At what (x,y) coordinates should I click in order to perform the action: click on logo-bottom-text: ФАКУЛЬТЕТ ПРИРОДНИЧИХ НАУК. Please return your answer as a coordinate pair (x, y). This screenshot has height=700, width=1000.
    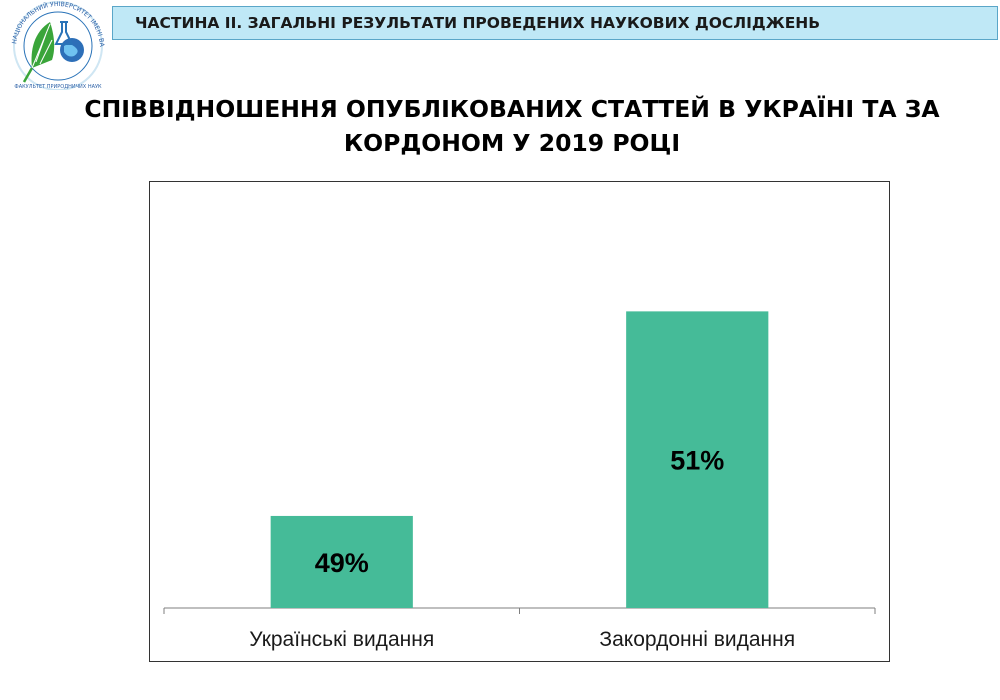
    Looking at the image, I should click on (58, 87).